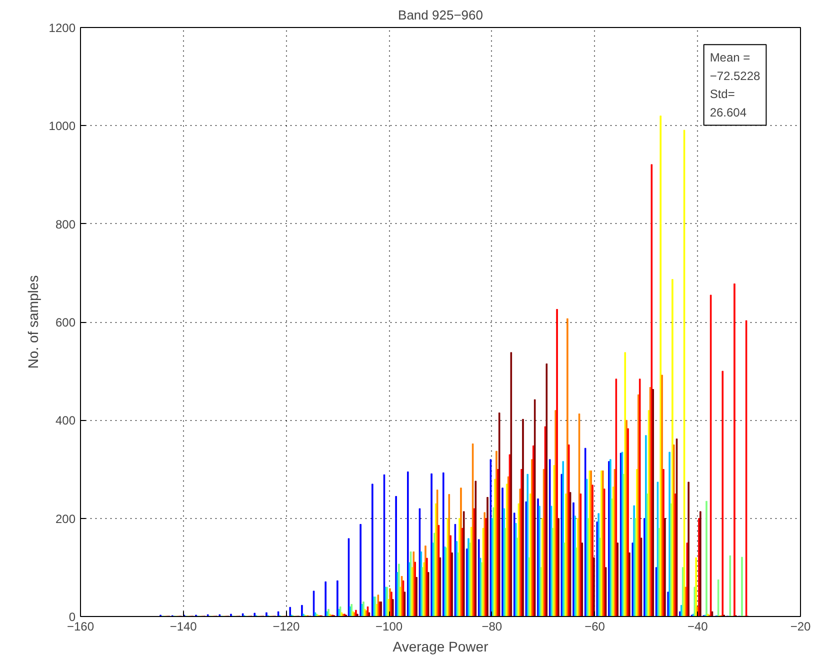  What do you see at coordinates (65, 323) in the screenshot?
I see `y-tick-label: 600` at bounding box center [65, 323].